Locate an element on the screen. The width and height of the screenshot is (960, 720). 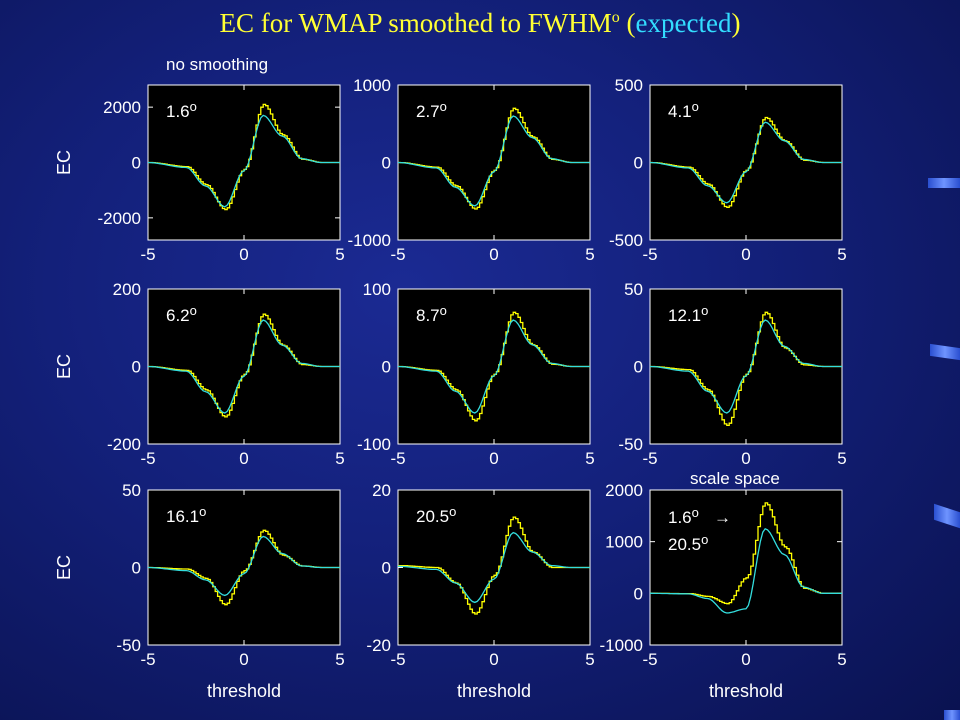
panel-4.1-xtick-label: -5 is located at coordinates (649, 254).